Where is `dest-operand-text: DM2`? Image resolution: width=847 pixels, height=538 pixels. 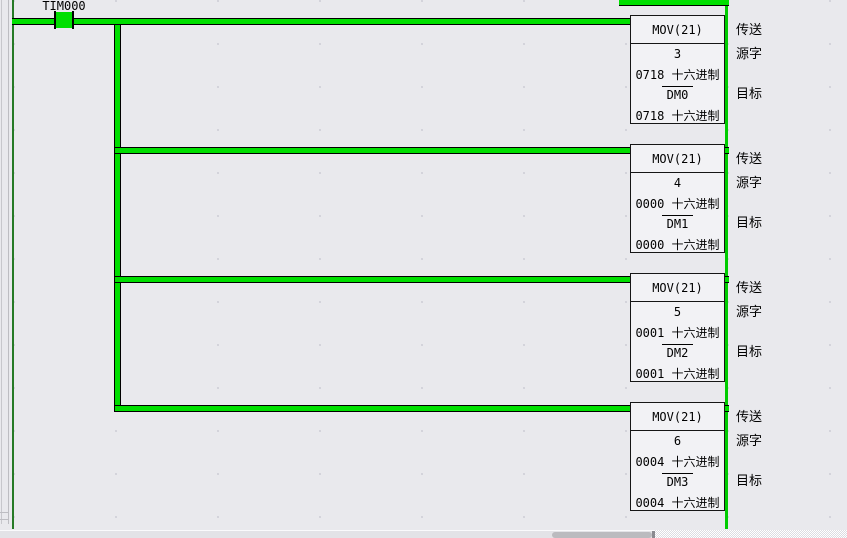 dest-operand-text: DM2 is located at coordinates (677, 352).